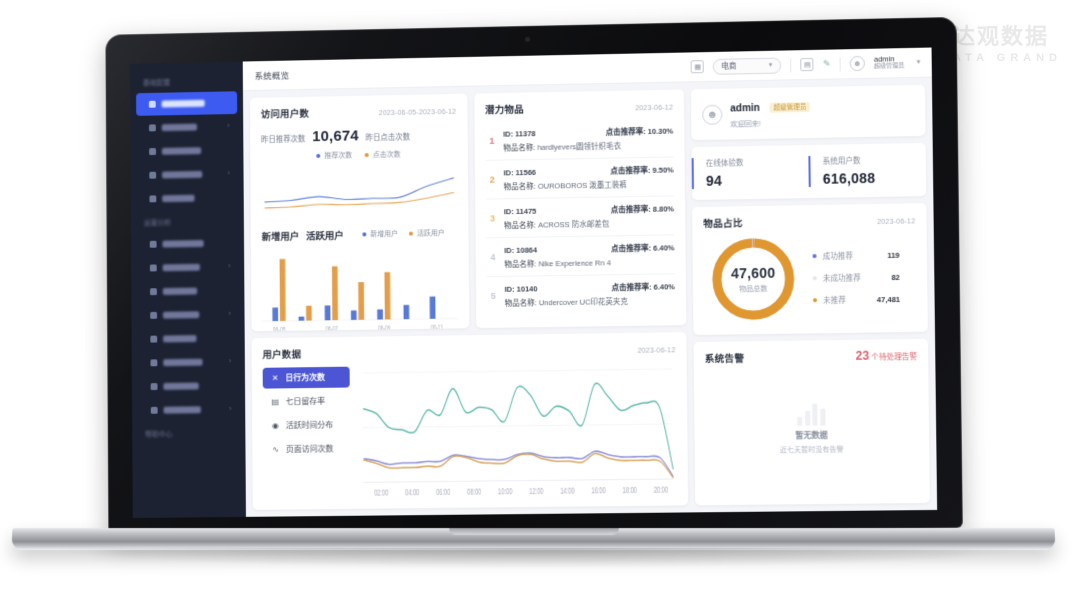 Image resolution: width=1080 pixels, height=603 pixels. I want to click on sidebar-item-5: ›, so click(188, 362).